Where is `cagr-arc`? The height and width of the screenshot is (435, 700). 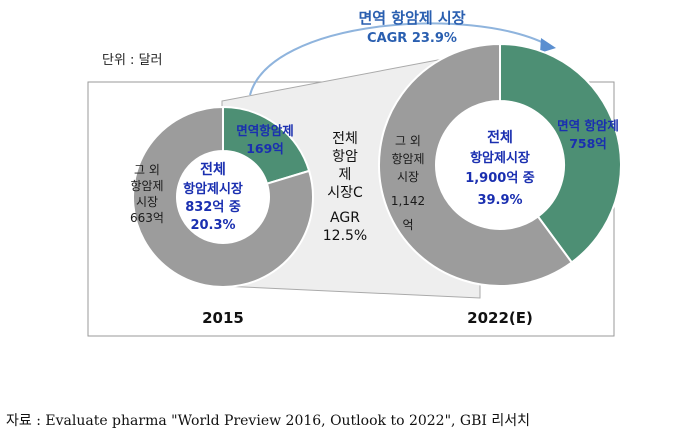 cagr-arc is located at coordinates (399, 59).